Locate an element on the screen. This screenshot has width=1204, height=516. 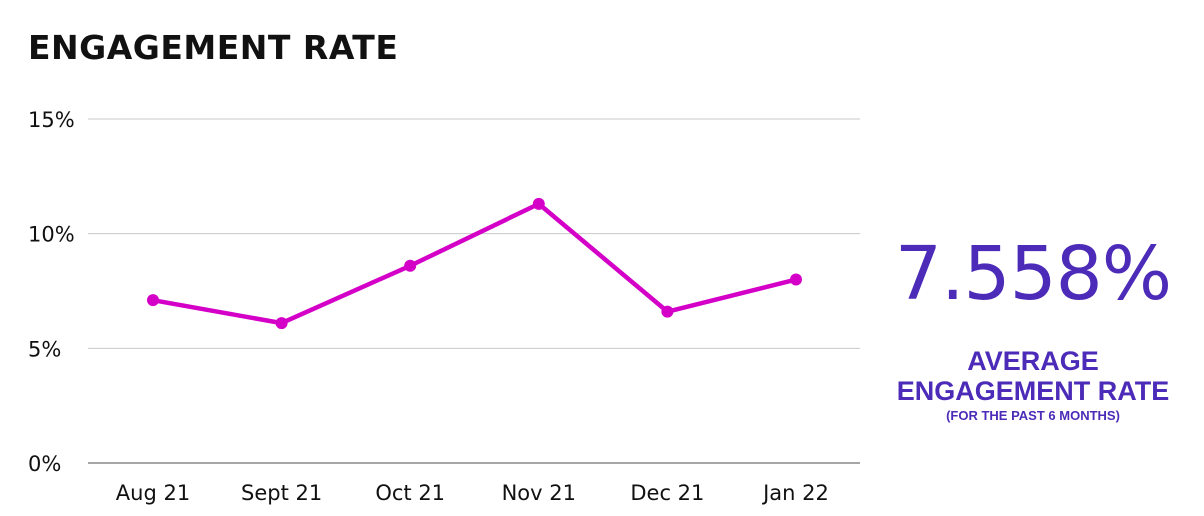
series-line is located at coordinates (474, 263).